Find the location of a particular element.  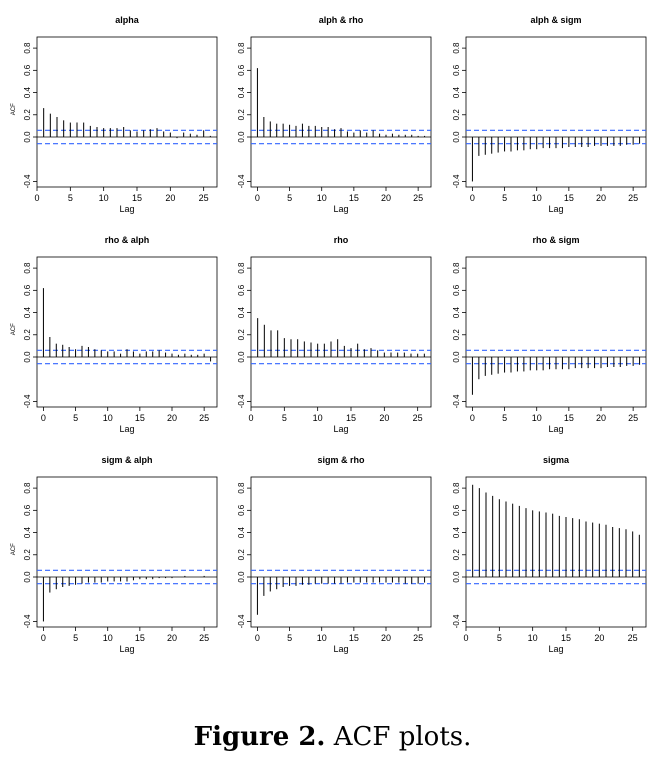

figure-caption-label: Figure 2. is located at coordinates (259, 737).